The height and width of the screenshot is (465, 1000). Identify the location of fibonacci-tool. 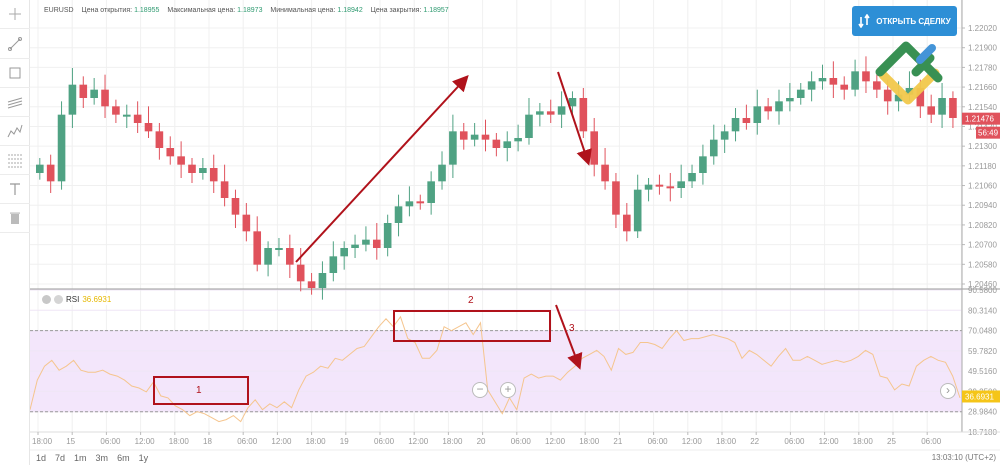
(15, 160).